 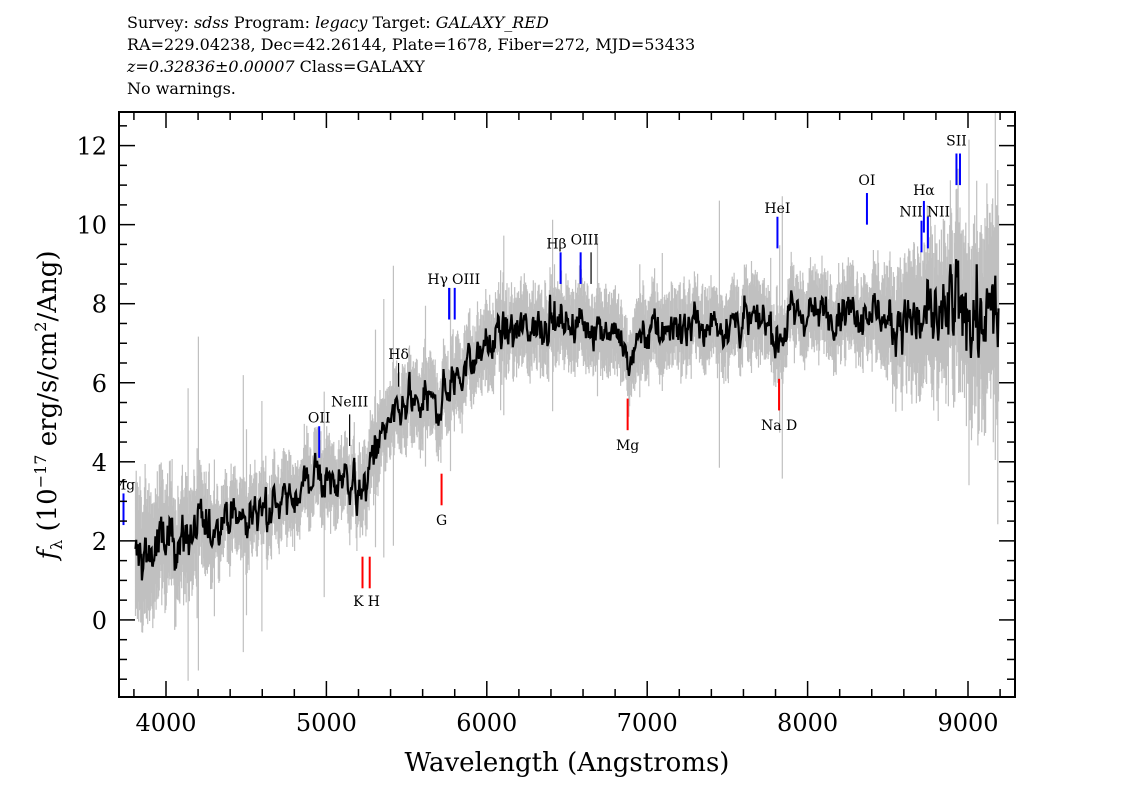 I want to click on x-tick-label: 4000, so click(x=165, y=723).